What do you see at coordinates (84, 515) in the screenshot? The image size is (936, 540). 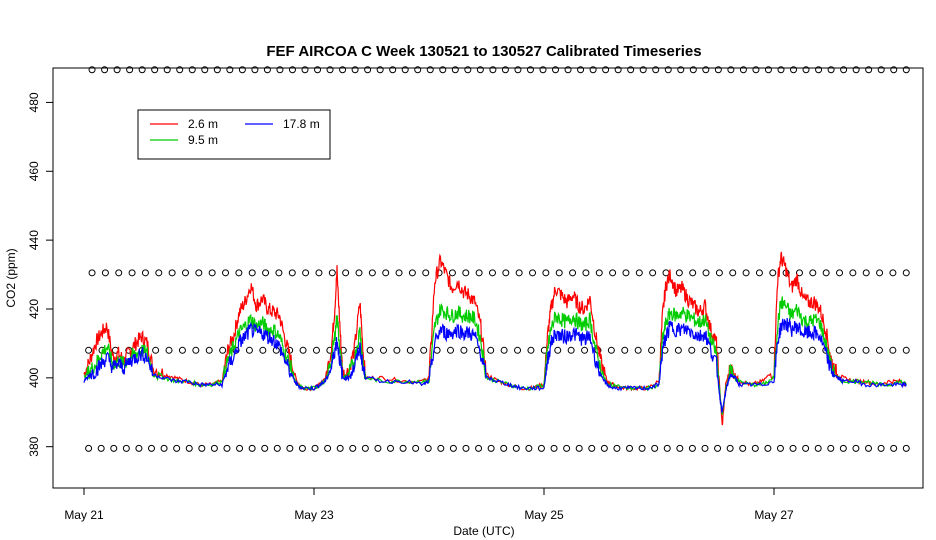 I see `x-tick-label: May 21` at bounding box center [84, 515].